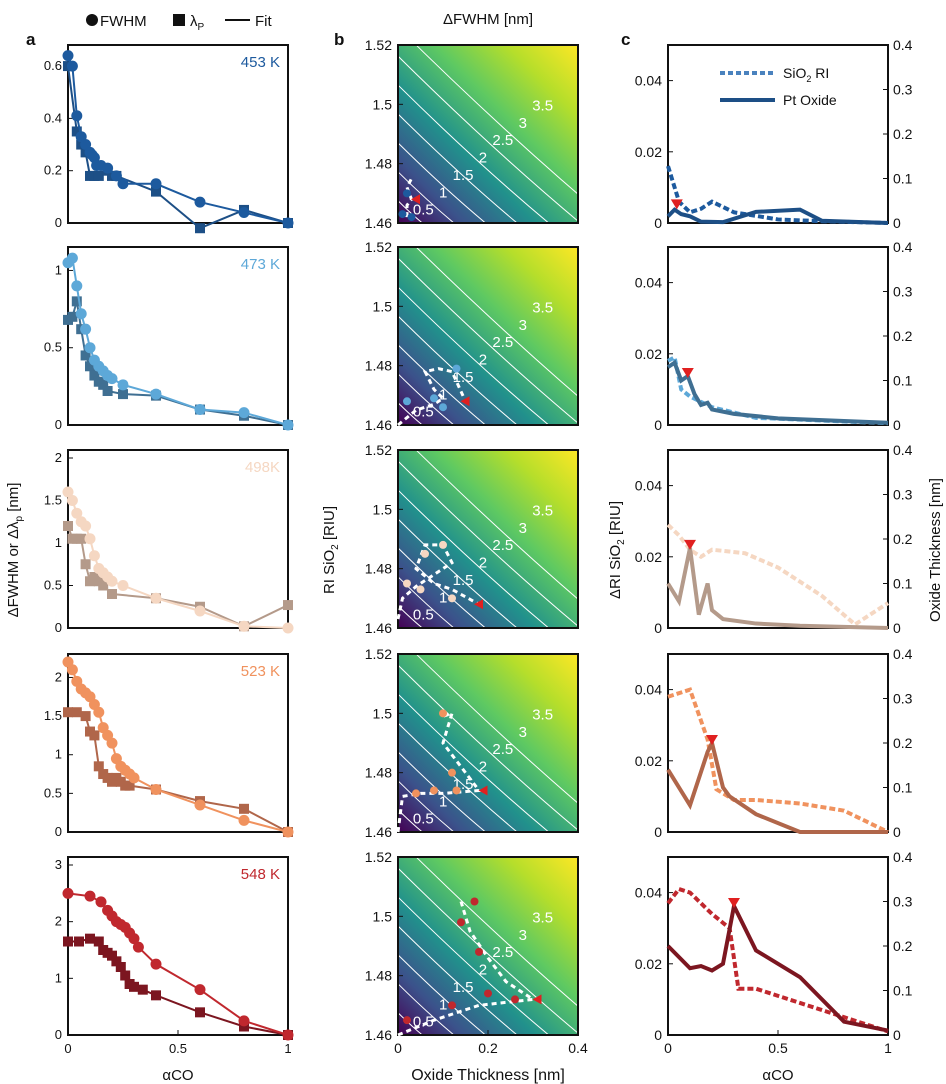  I want to click on xlabel-a: αCO, so click(177, 1075).